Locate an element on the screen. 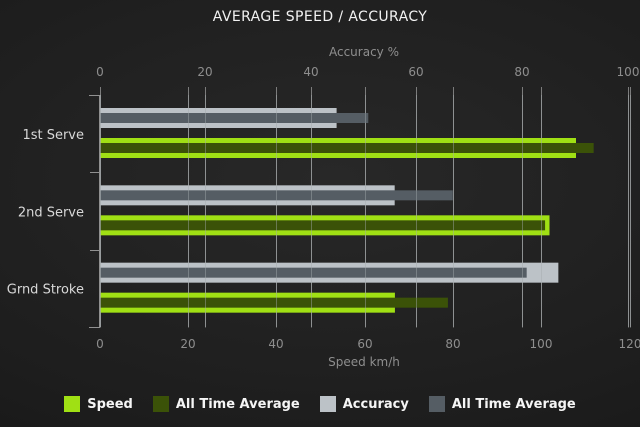 The height and width of the screenshot is (427, 640). bottom-axis-tick-label: 120 is located at coordinates (629, 344).